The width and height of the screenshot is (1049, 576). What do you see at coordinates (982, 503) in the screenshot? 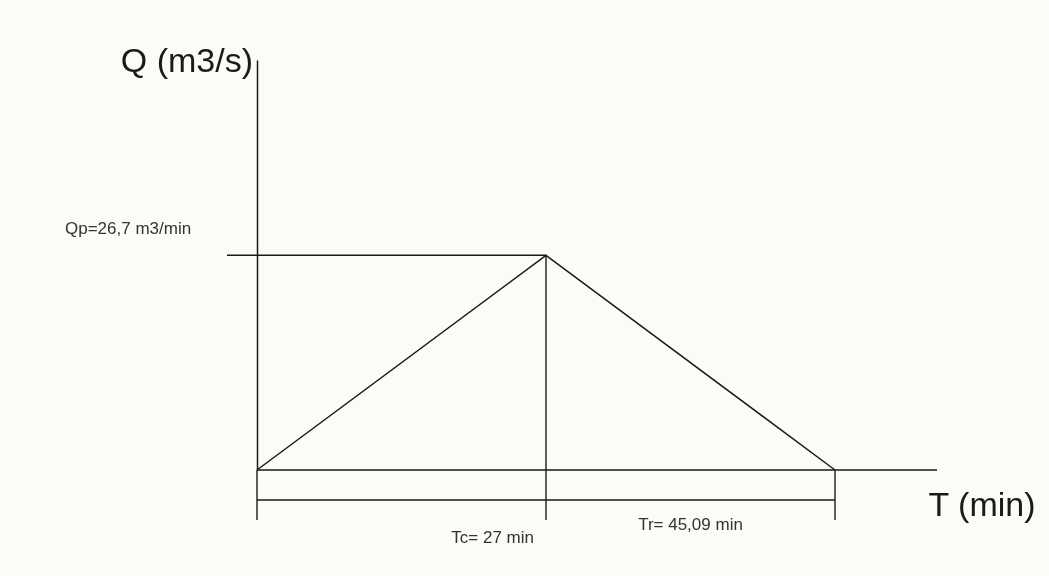
I see `x-axis-title: T (min)` at bounding box center [982, 503].